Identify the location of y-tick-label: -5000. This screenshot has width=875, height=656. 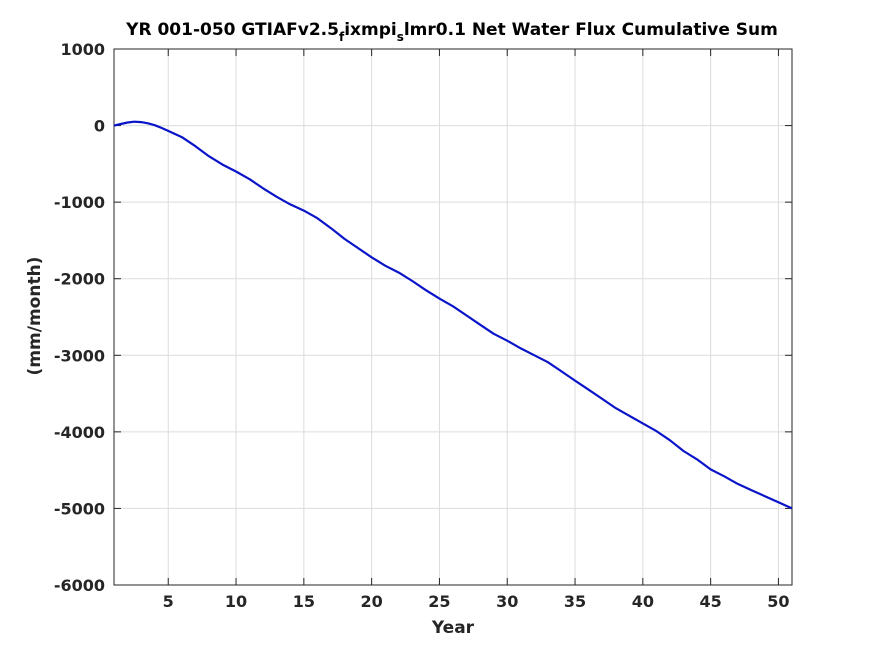
(79, 508).